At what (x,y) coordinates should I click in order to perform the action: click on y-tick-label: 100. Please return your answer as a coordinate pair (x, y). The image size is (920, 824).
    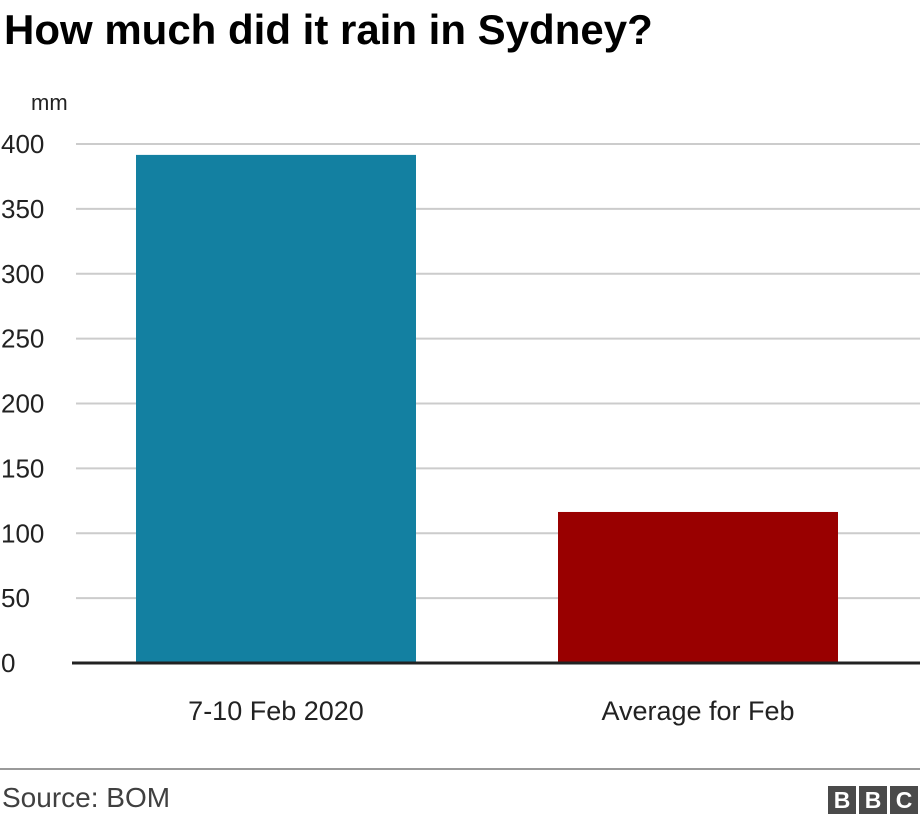
    Looking at the image, I should click on (22, 533).